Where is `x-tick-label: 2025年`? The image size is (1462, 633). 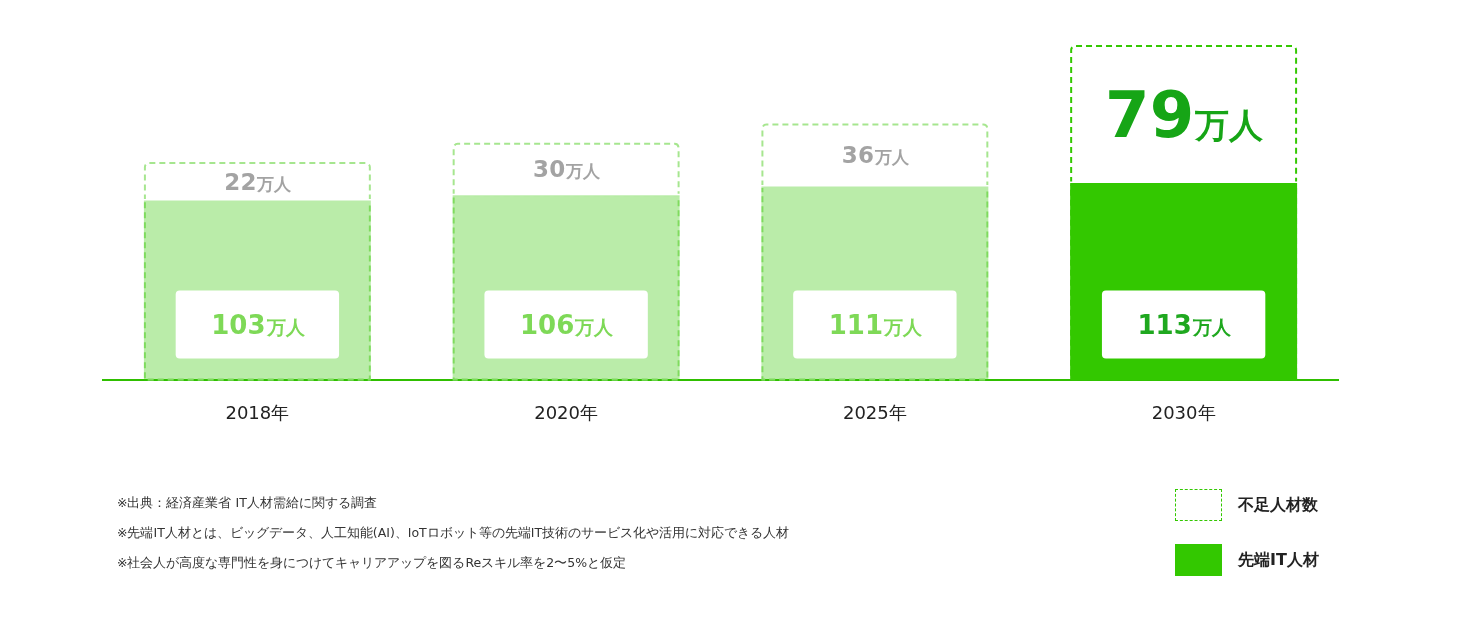
x-tick-label: 2025年 is located at coordinates (874, 412).